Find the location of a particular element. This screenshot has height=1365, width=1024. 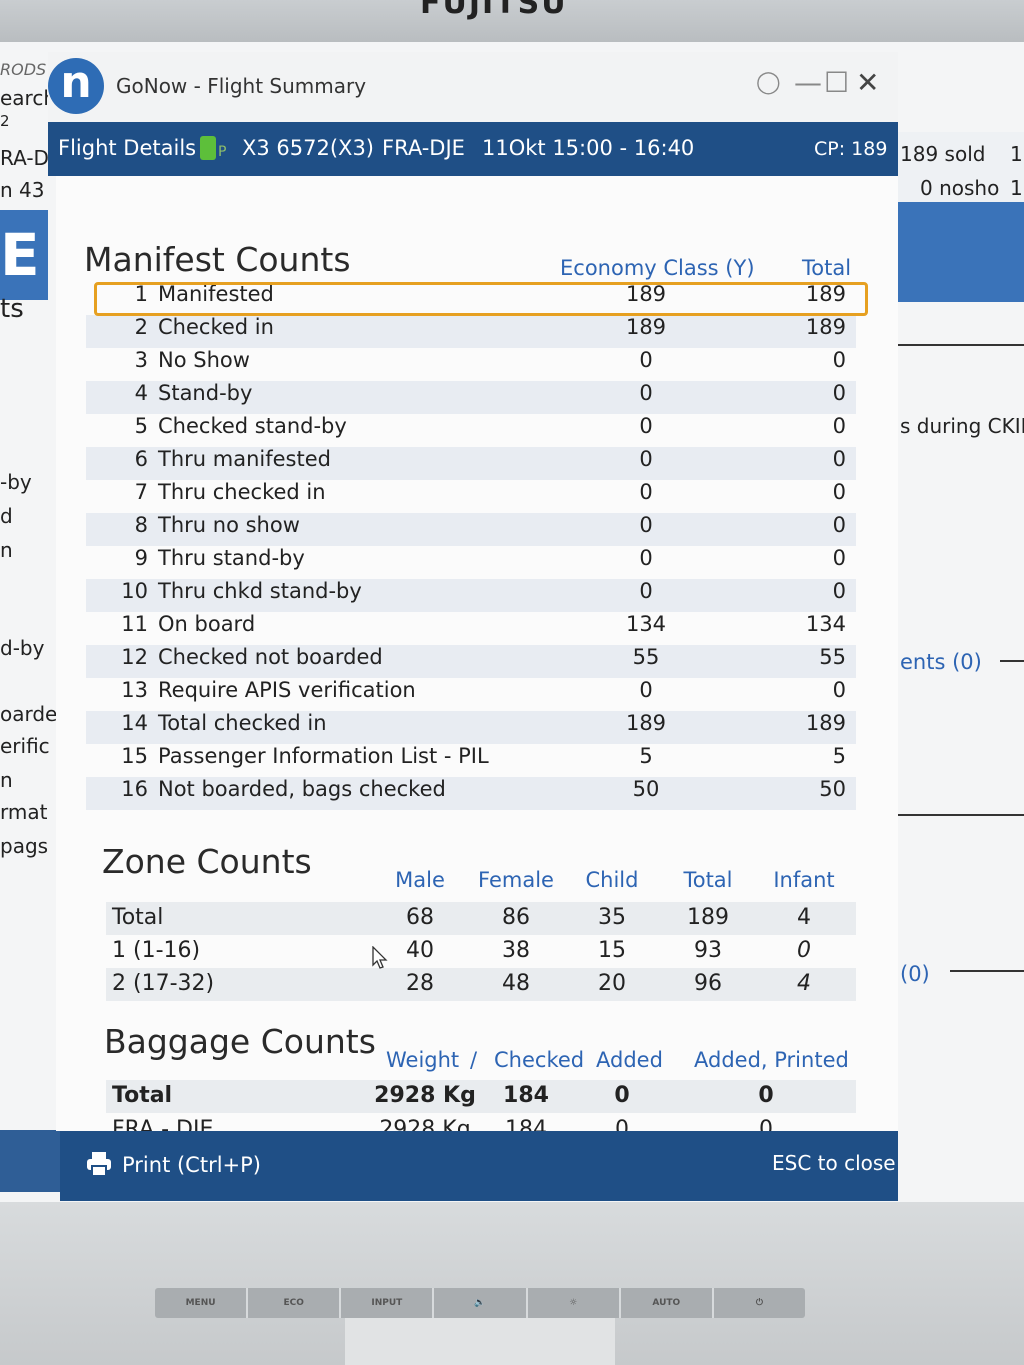

manifest-row: 1 Manifested 189 189 is located at coordinates (471, 298).